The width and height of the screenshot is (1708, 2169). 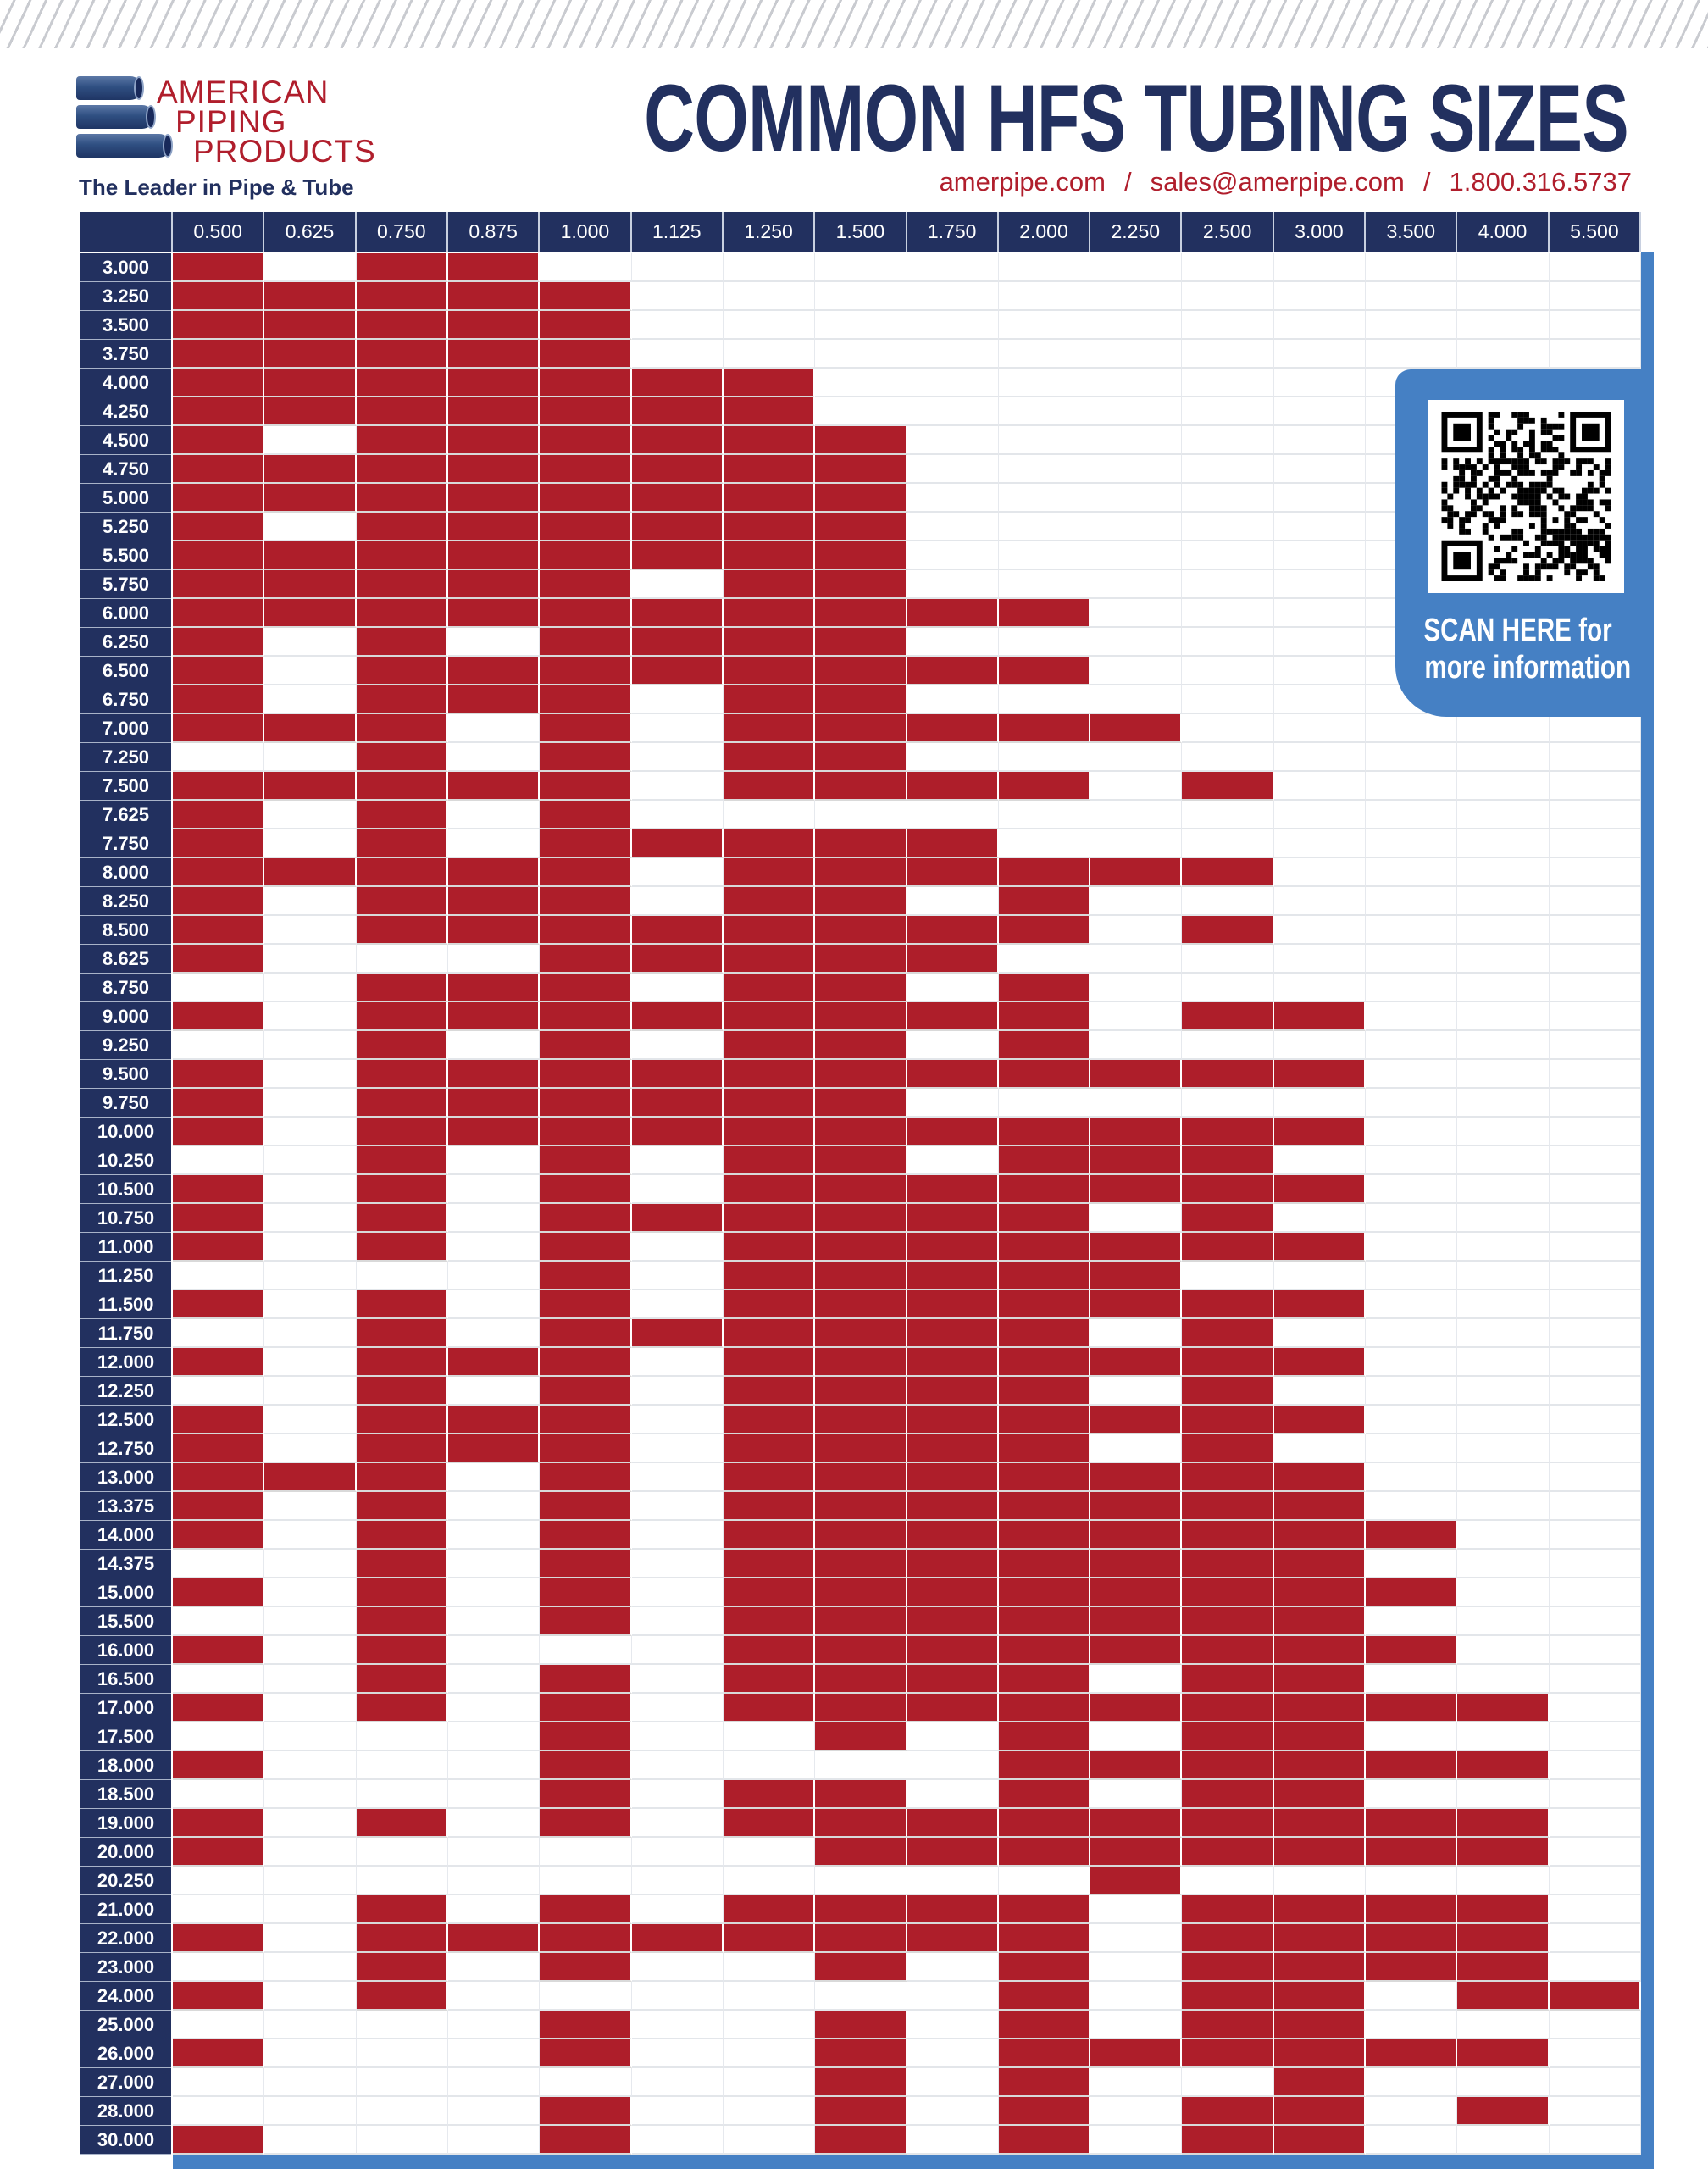 What do you see at coordinates (125, 1506) in the screenshot?
I see `row-size-label: 13.375` at bounding box center [125, 1506].